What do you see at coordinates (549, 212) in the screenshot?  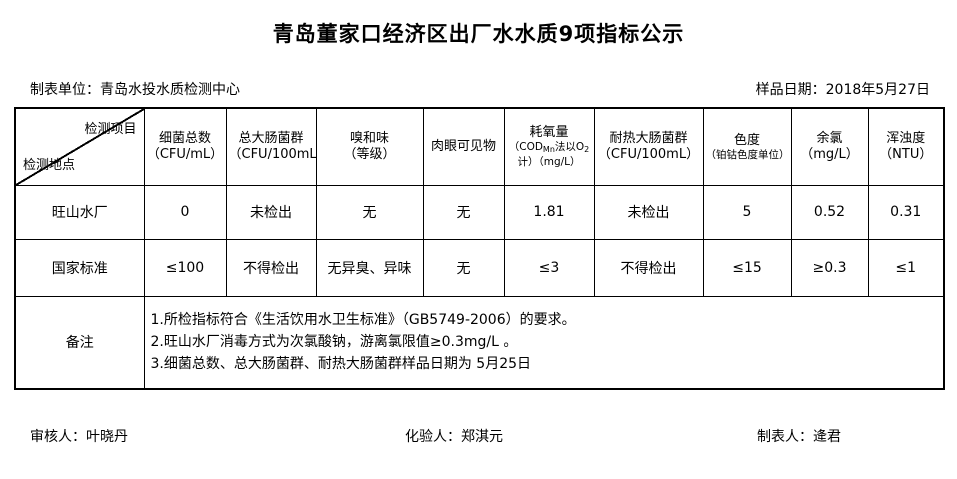 I see `cell-plant-cod: 1.81` at bounding box center [549, 212].